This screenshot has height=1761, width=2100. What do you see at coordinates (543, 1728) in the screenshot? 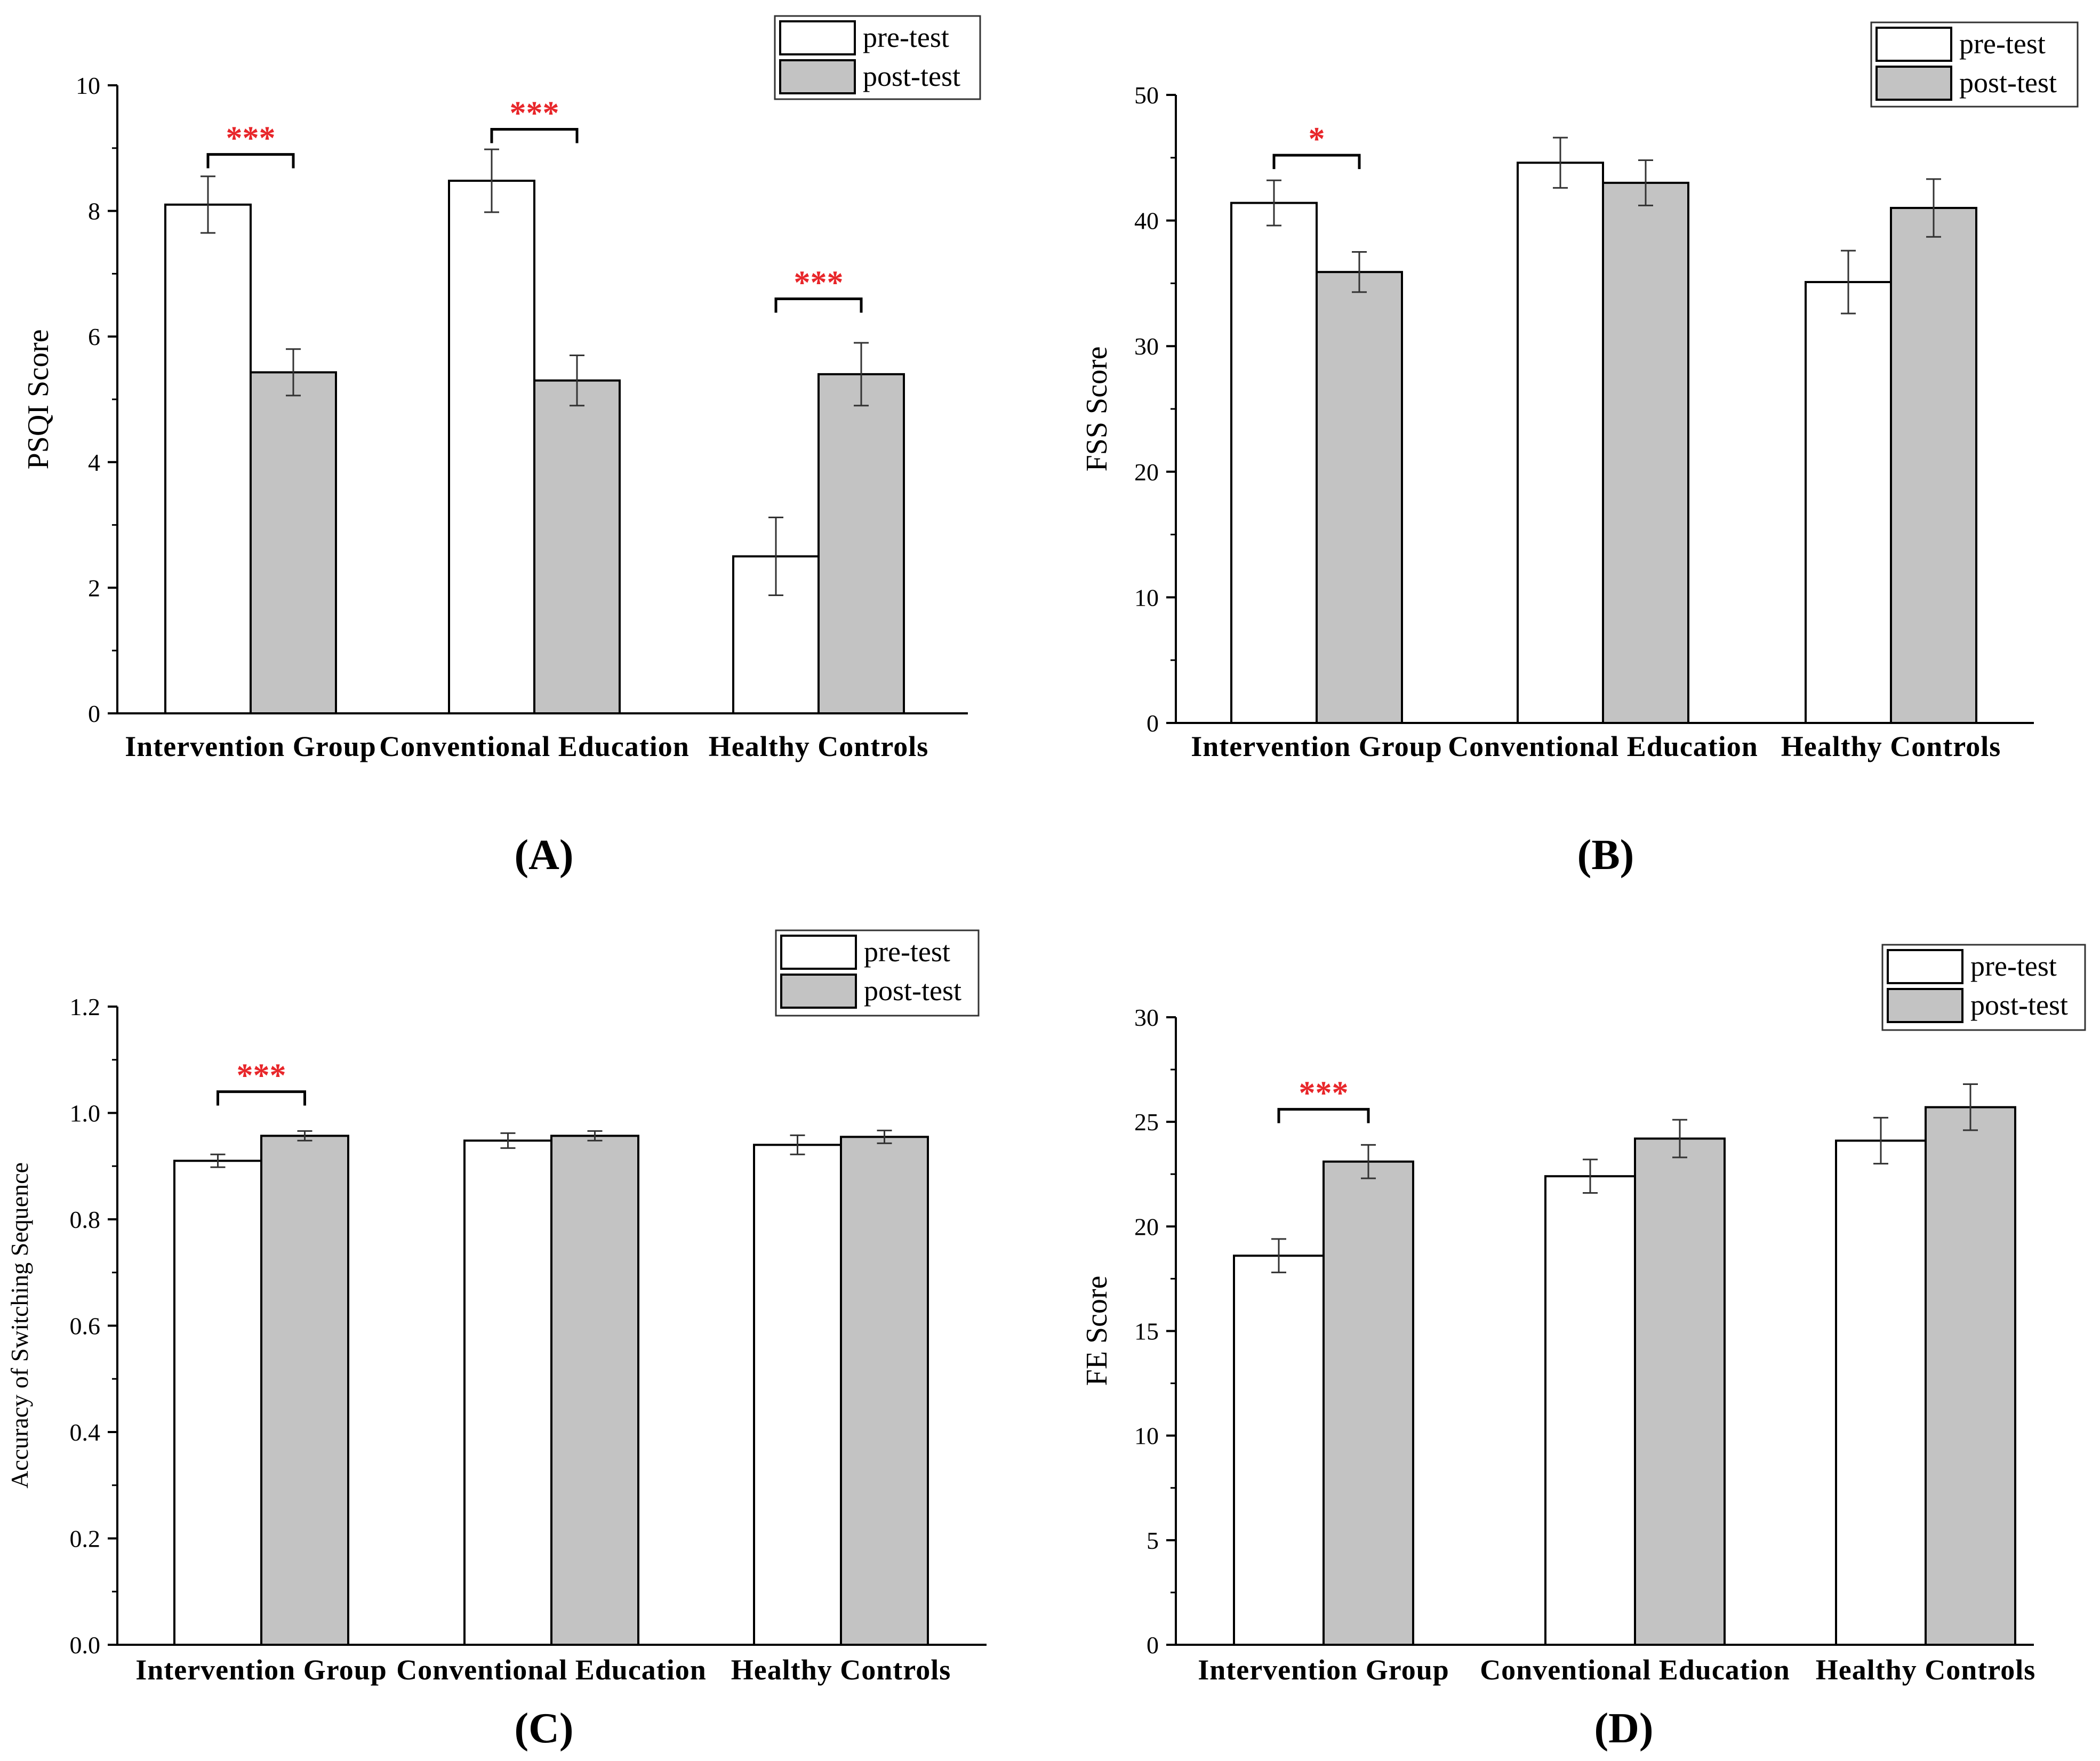
I see `panel-label: (C)` at bounding box center [543, 1728].